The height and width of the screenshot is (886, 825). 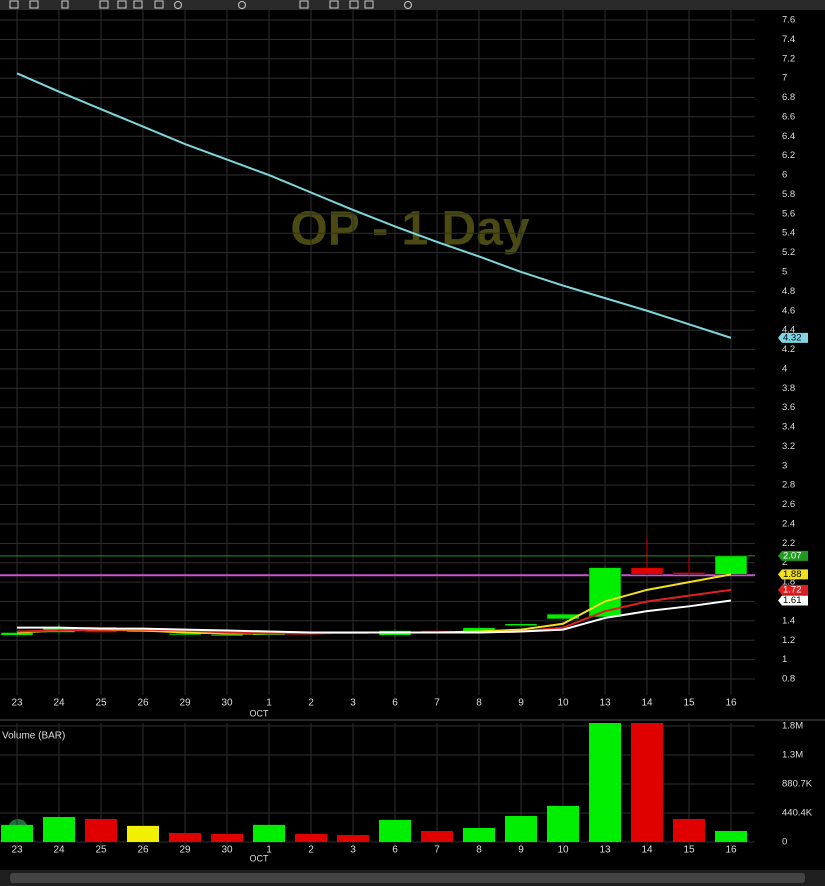 What do you see at coordinates (33, 736) in the screenshot?
I see `panel-title: Volume (BAR)` at bounding box center [33, 736].